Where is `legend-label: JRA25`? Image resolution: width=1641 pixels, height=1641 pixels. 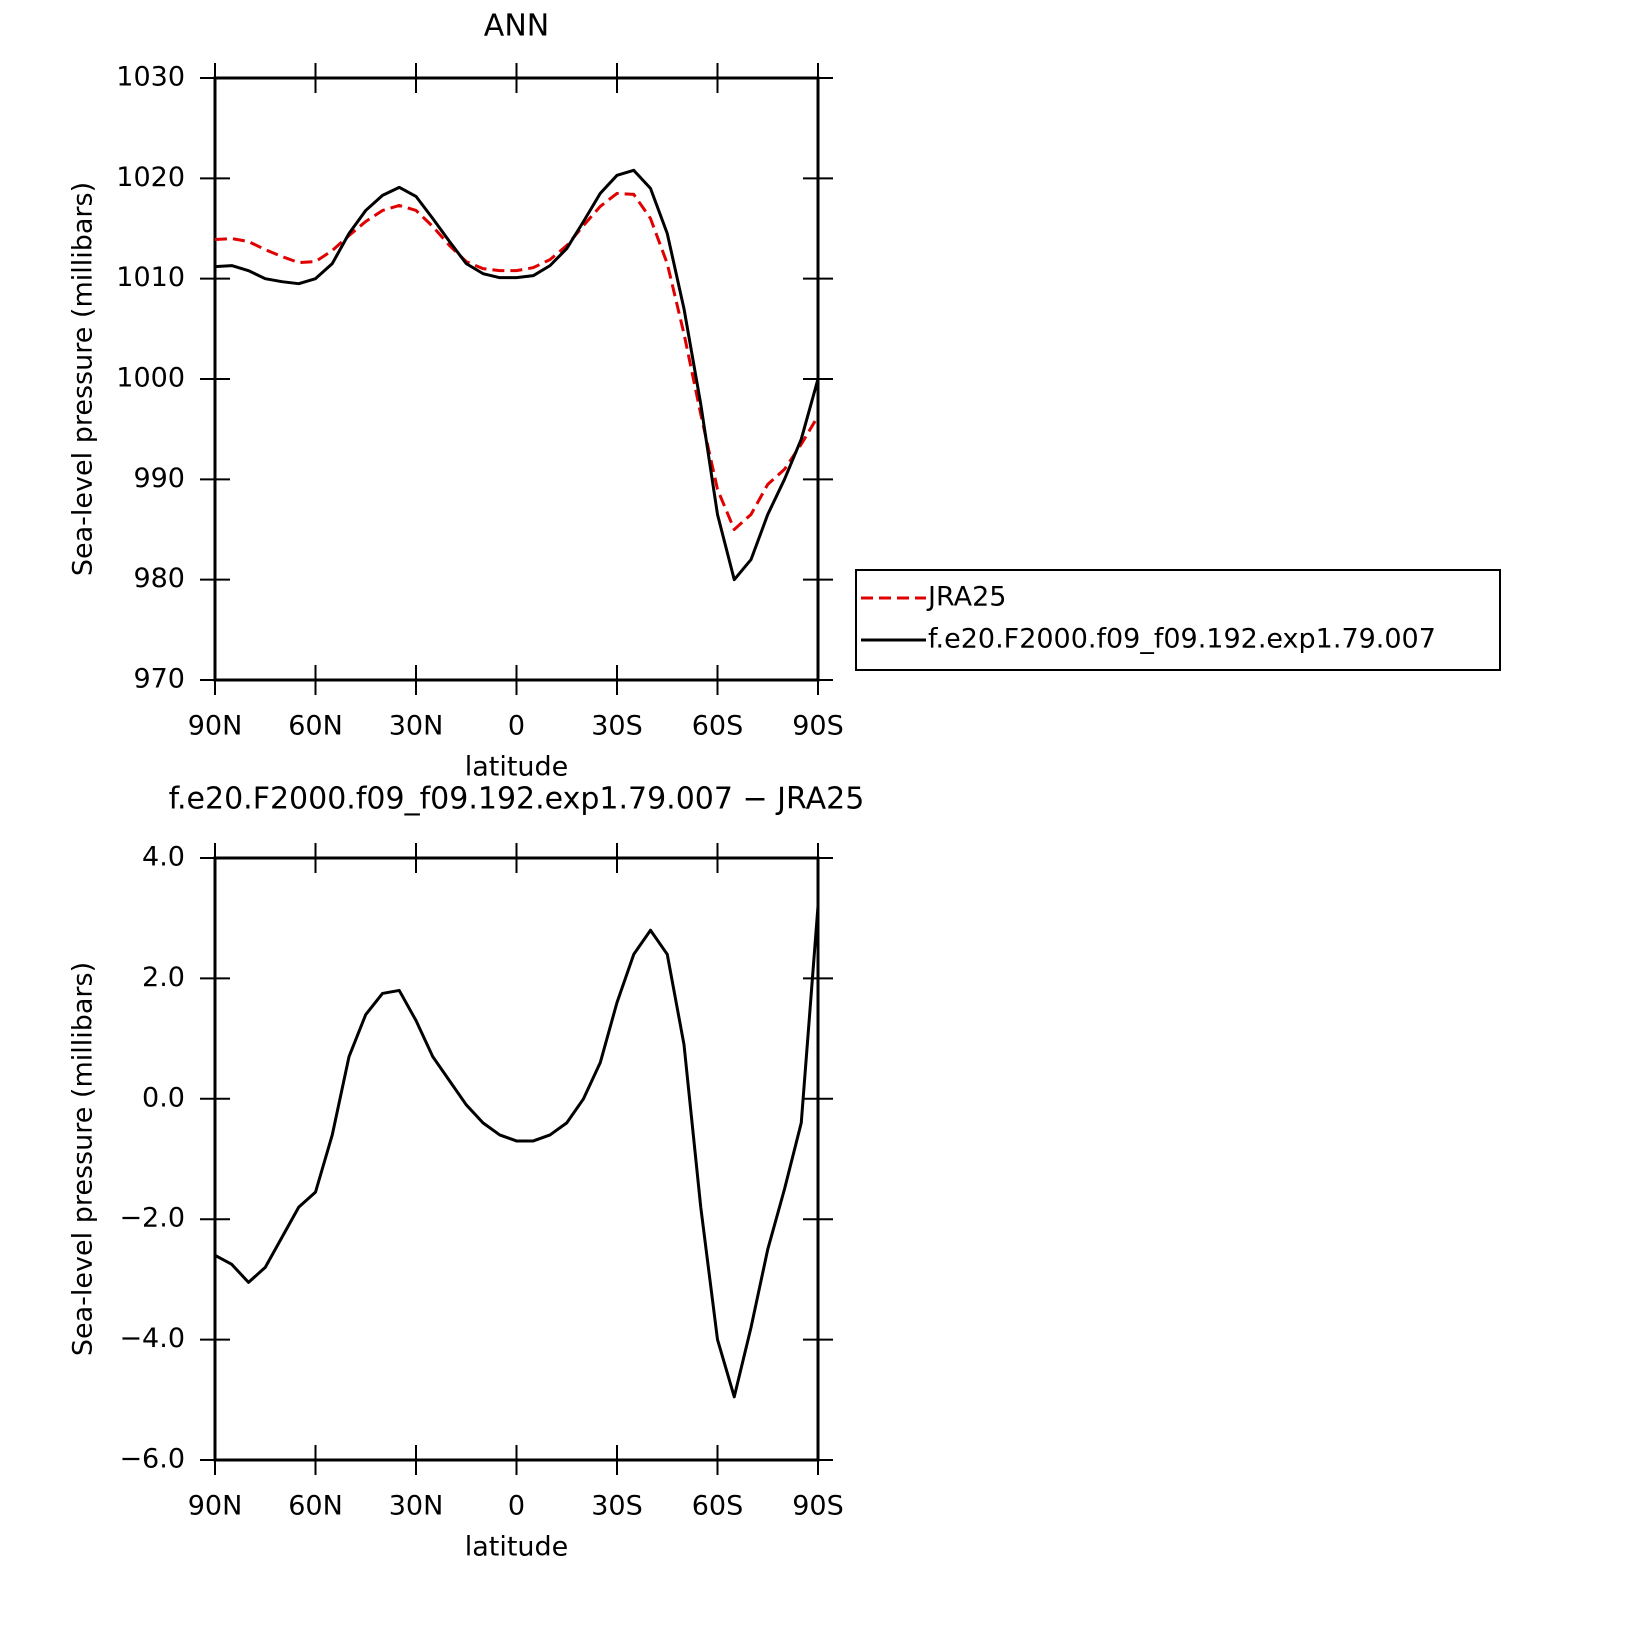
legend-label: JRA25 is located at coordinates (966, 597).